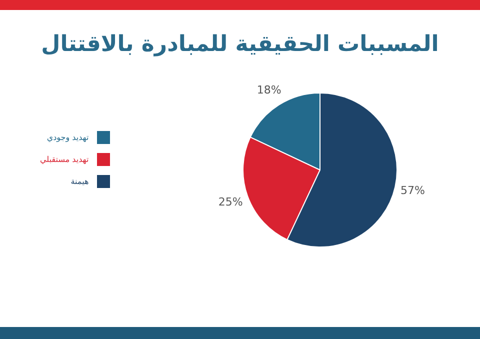  Describe the element at coordinates (269, 89) in the screenshot. I see `data-label: 18%` at that location.